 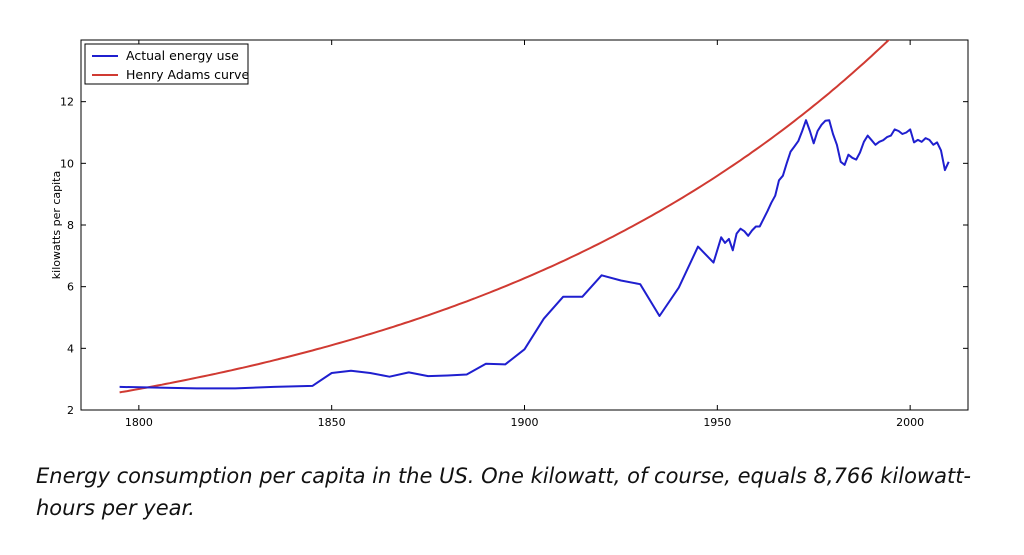 I want to click on y-tick-label: 12, so click(x=67, y=102).